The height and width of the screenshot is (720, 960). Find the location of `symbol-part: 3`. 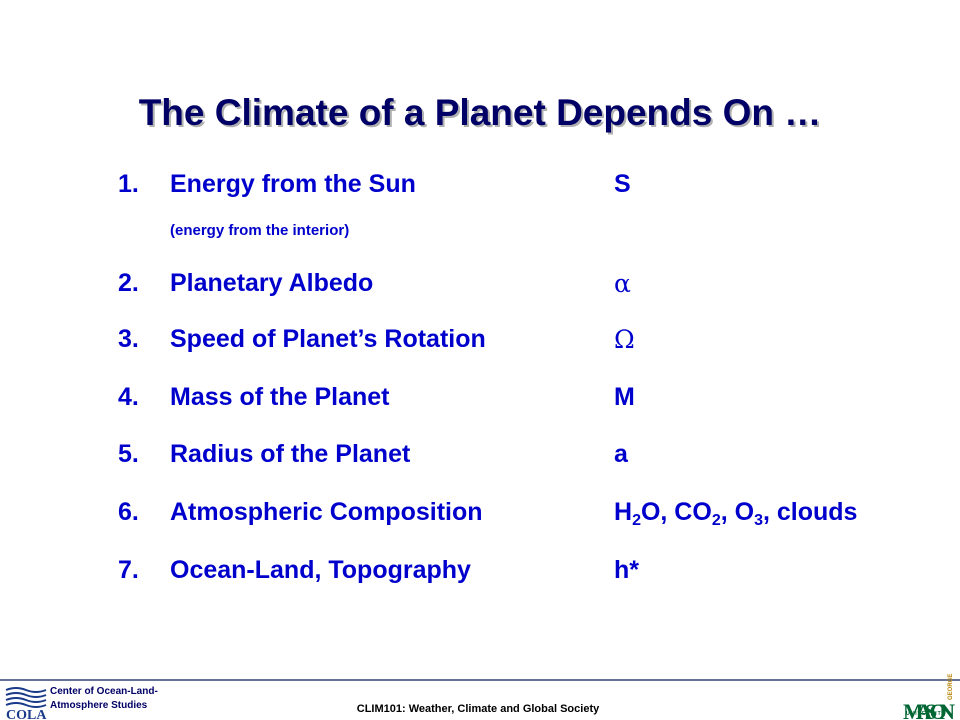

symbol-part: 3 is located at coordinates (758, 520).